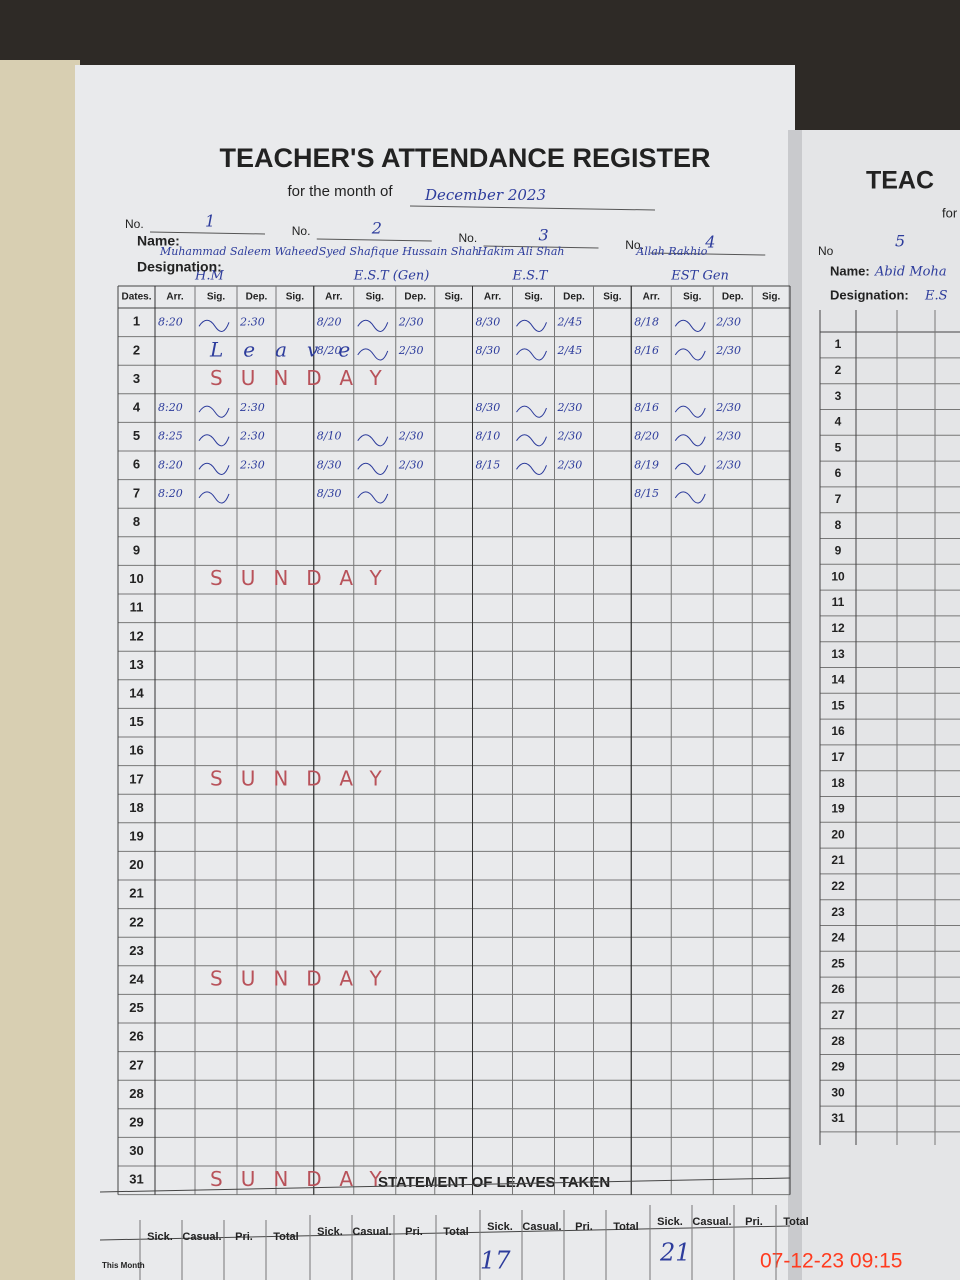 This screenshot has width=960, height=1280. Describe the element at coordinates (838, 705) in the screenshot. I see `right-date: 15` at that location.